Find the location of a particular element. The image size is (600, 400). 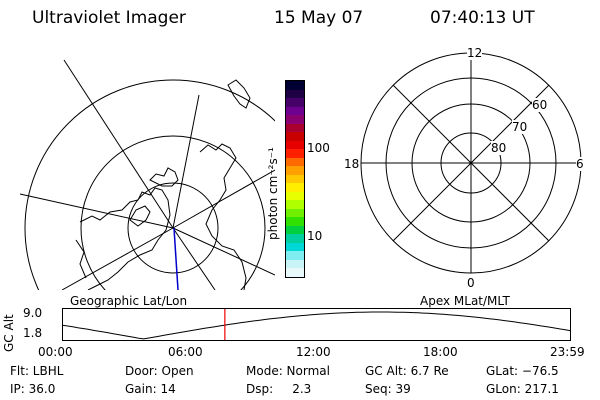

mlt-label-18: 18 is located at coordinates (352, 164).